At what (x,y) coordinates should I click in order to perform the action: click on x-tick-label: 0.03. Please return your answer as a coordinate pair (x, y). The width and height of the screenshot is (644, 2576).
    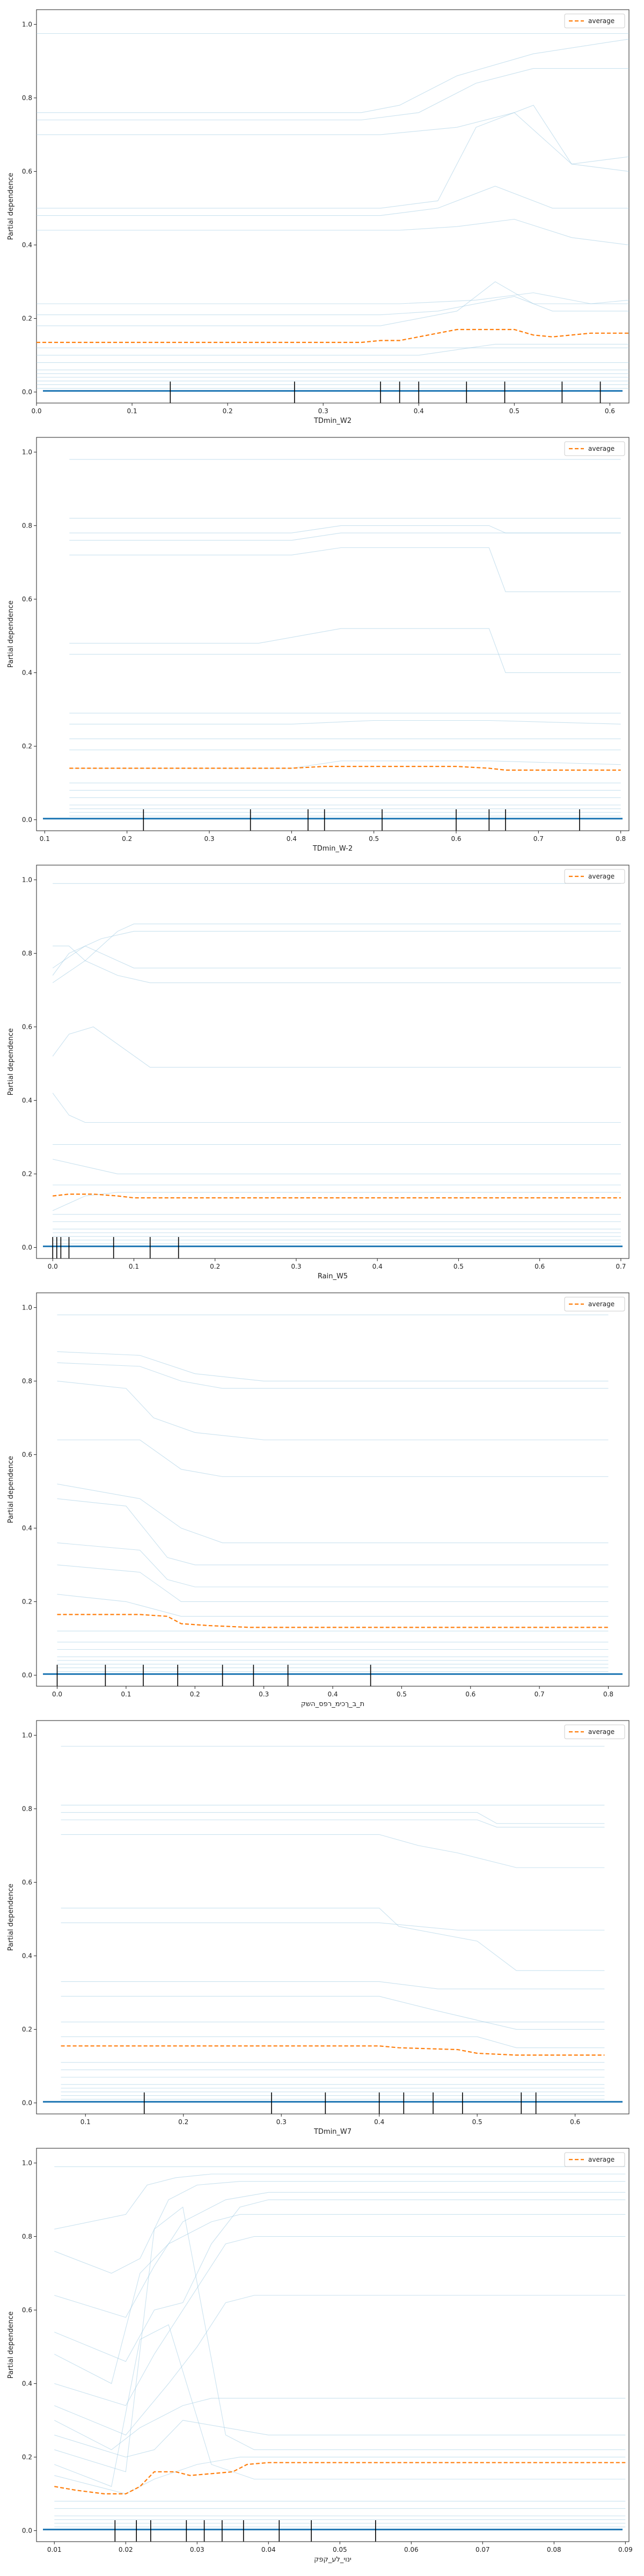
    Looking at the image, I should click on (197, 2549).